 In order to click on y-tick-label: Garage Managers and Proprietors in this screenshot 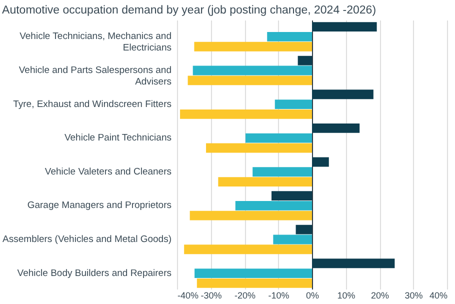, I will do `click(99, 206)`.